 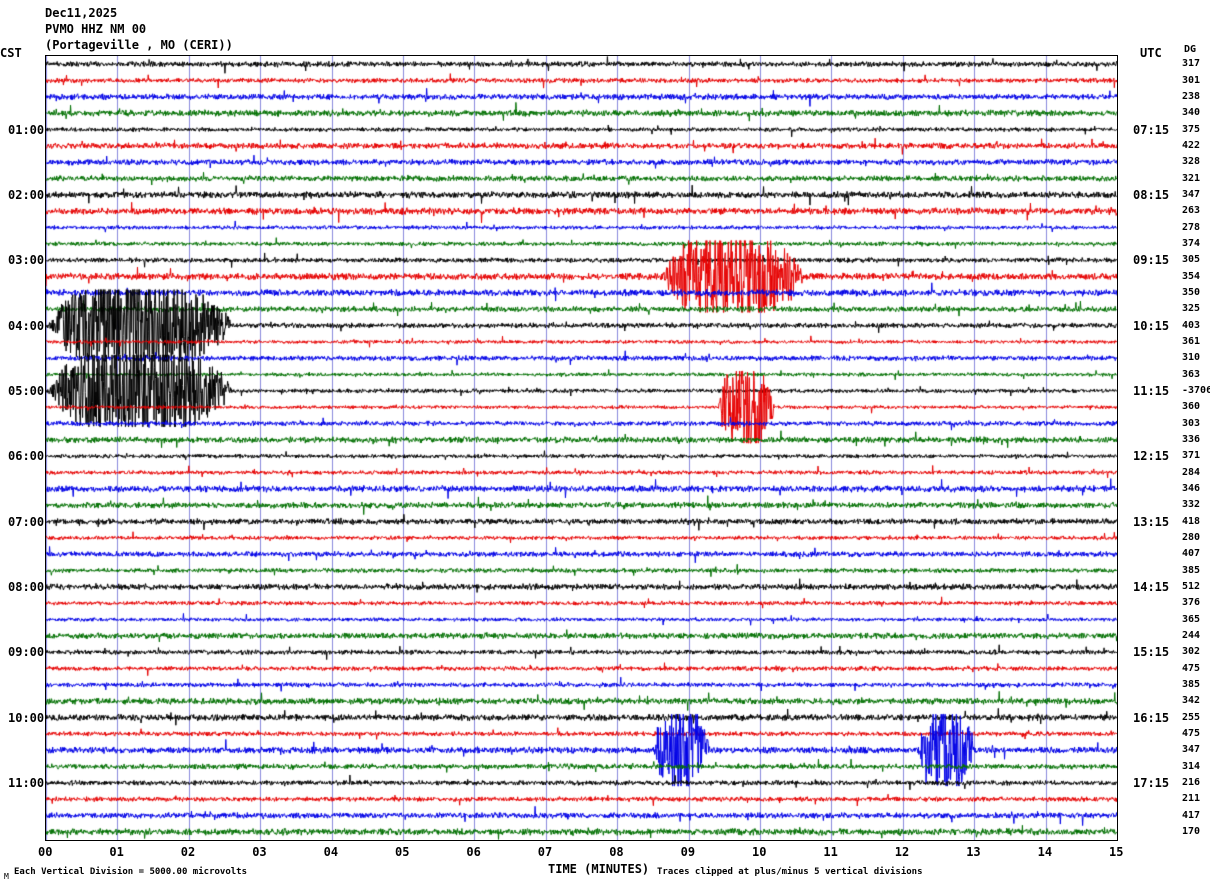 What do you see at coordinates (1191, 701) in the screenshot?
I see `amplitude-value: 342` at bounding box center [1191, 701].